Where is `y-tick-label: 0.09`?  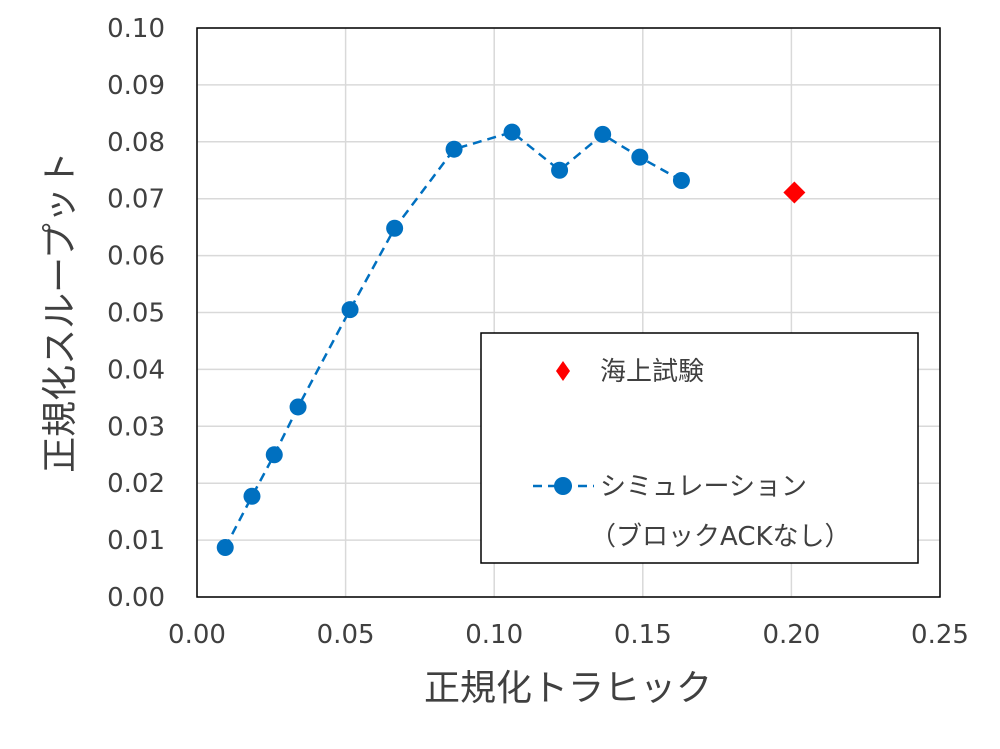
y-tick-label: 0.09 is located at coordinates (136, 86).